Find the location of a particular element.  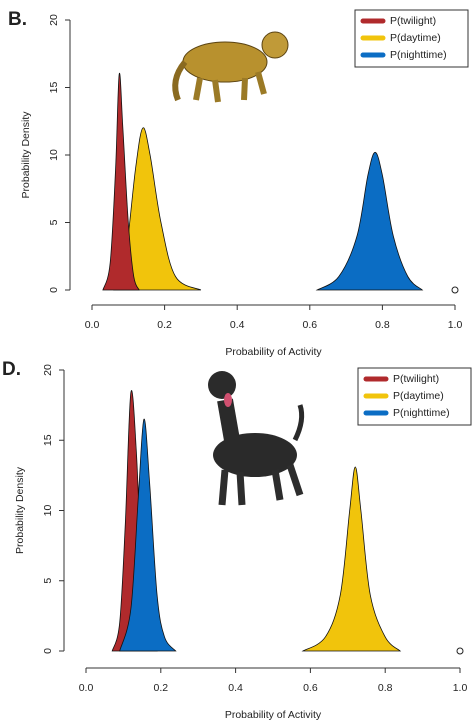

ocelot-illustration is located at coordinates (230, 67).